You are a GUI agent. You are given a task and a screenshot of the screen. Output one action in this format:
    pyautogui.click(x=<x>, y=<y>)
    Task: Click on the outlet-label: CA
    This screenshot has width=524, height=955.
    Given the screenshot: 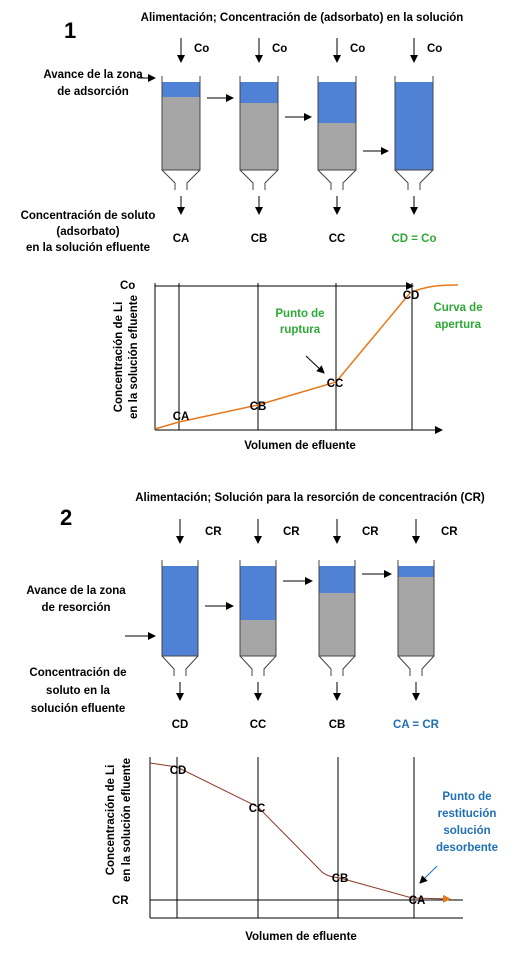 What is the action you would take?
    pyautogui.click(x=181, y=239)
    